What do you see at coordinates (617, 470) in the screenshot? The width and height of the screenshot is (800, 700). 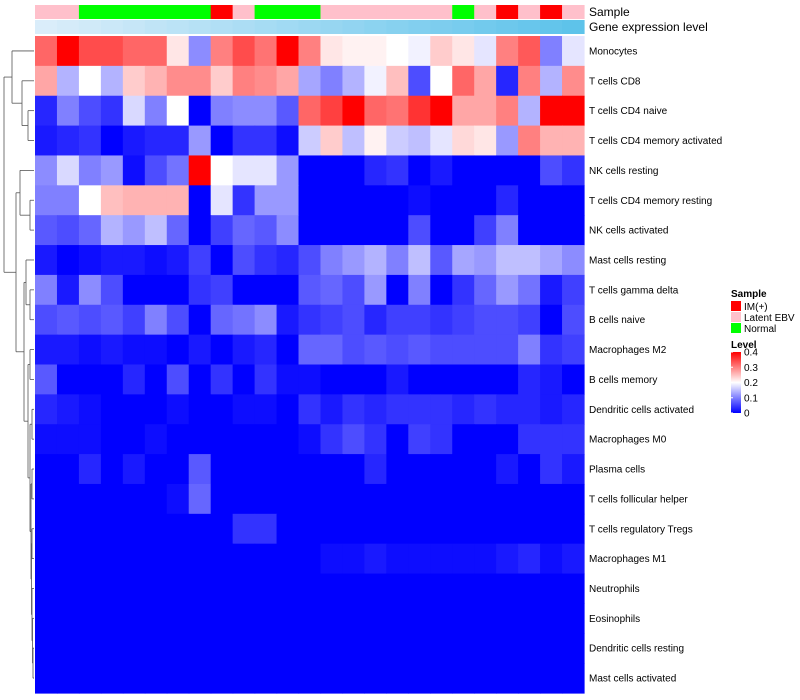 I see `row-label-plasma-cells: Plasma cells` at bounding box center [617, 470].